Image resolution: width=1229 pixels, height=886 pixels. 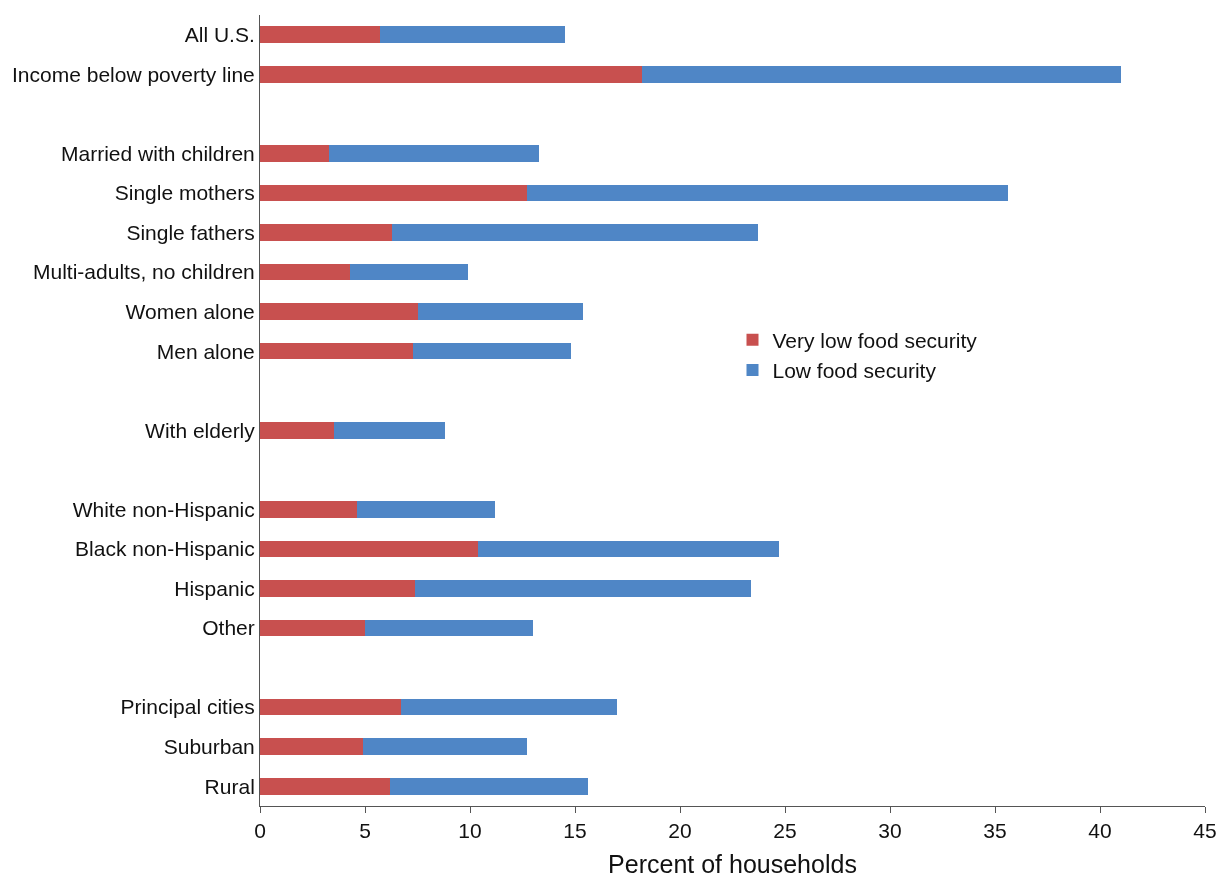 I want to click on y-tick-label: With elderly, so click(x=200, y=430).